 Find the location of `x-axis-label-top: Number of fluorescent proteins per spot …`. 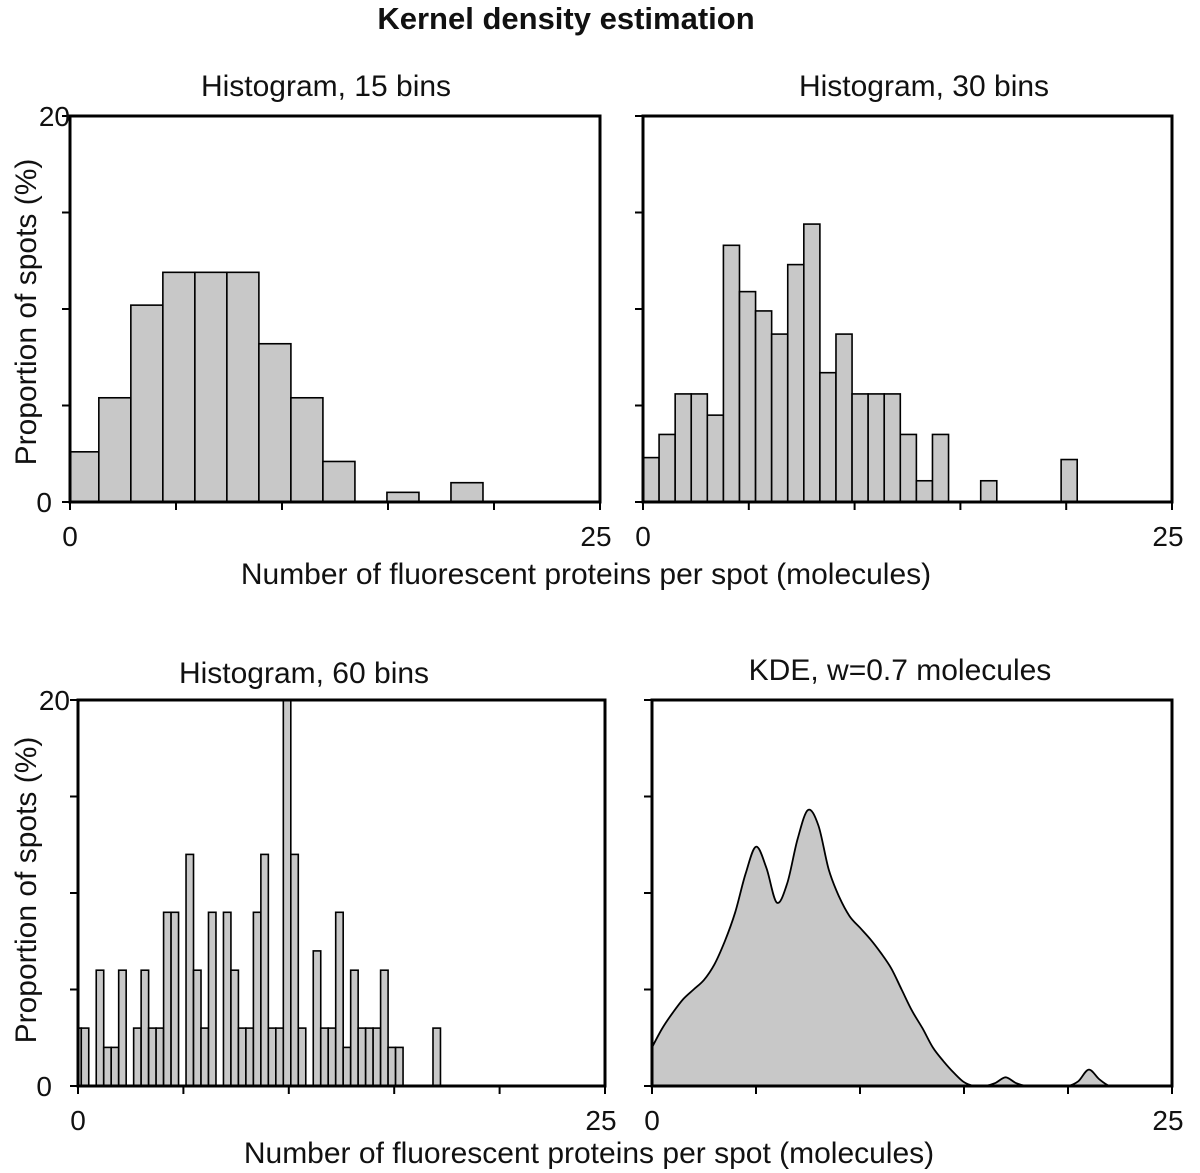

x-axis-label-top: Number of fluorescent proteins per spot … is located at coordinates (586, 574).